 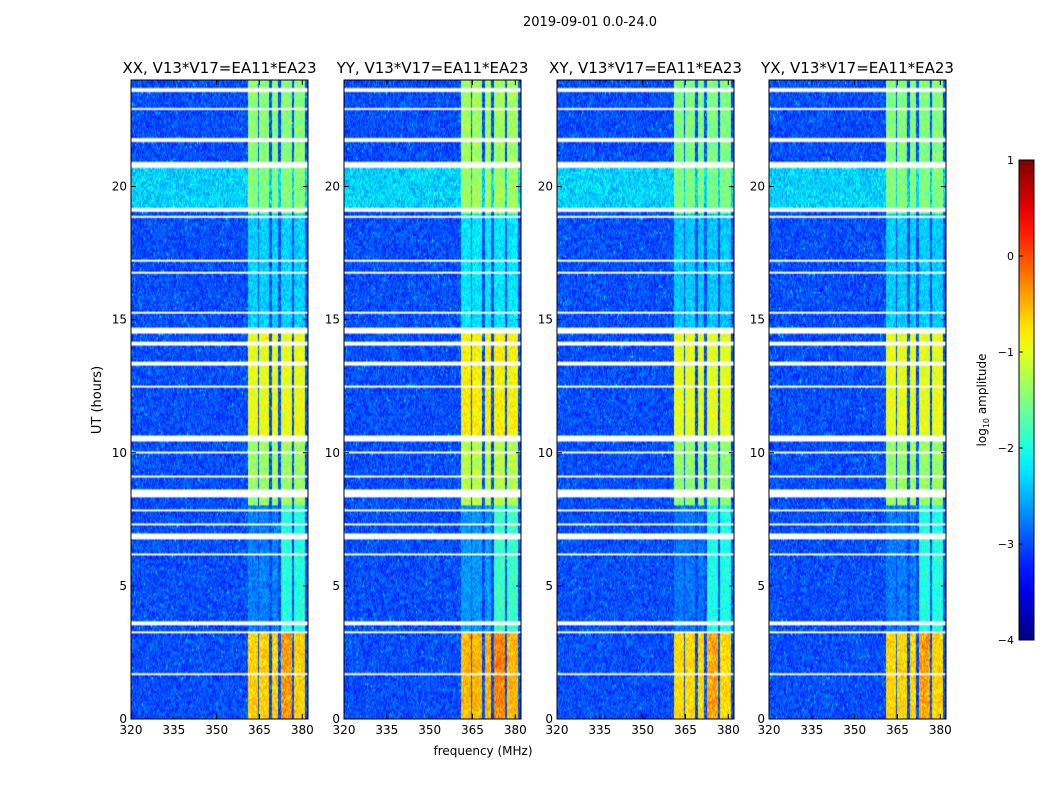 What do you see at coordinates (857, 68) in the screenshot?
I see `panel-title: YX, V13*V17=EA11*EA23` at bounding box center [857, 68].